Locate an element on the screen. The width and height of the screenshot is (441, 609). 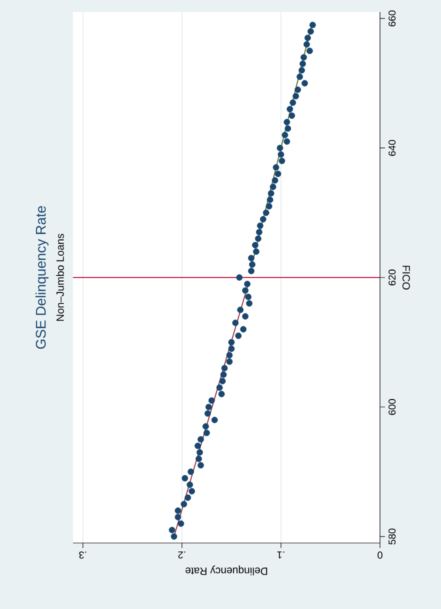
text: GSE Delinquency Rate is located at coordinates (42, 277).